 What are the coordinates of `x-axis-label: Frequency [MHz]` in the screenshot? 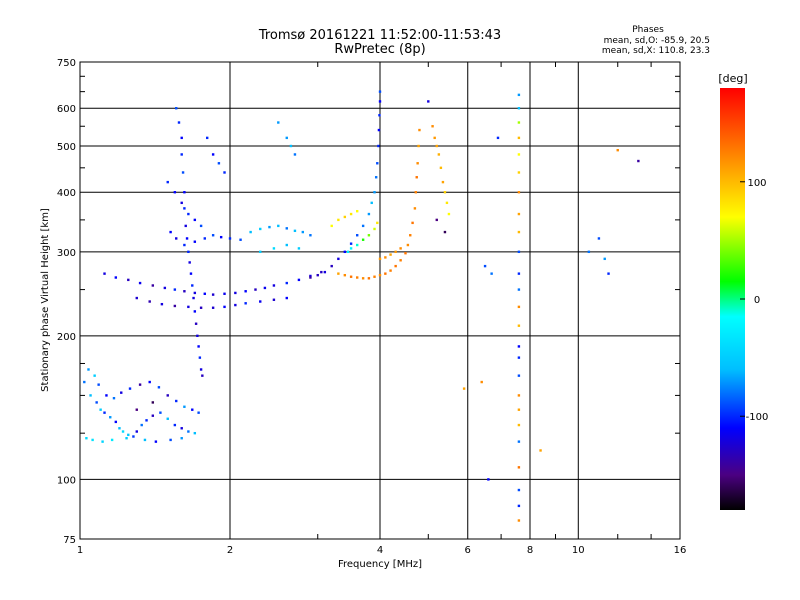 It's located at (380, 564).